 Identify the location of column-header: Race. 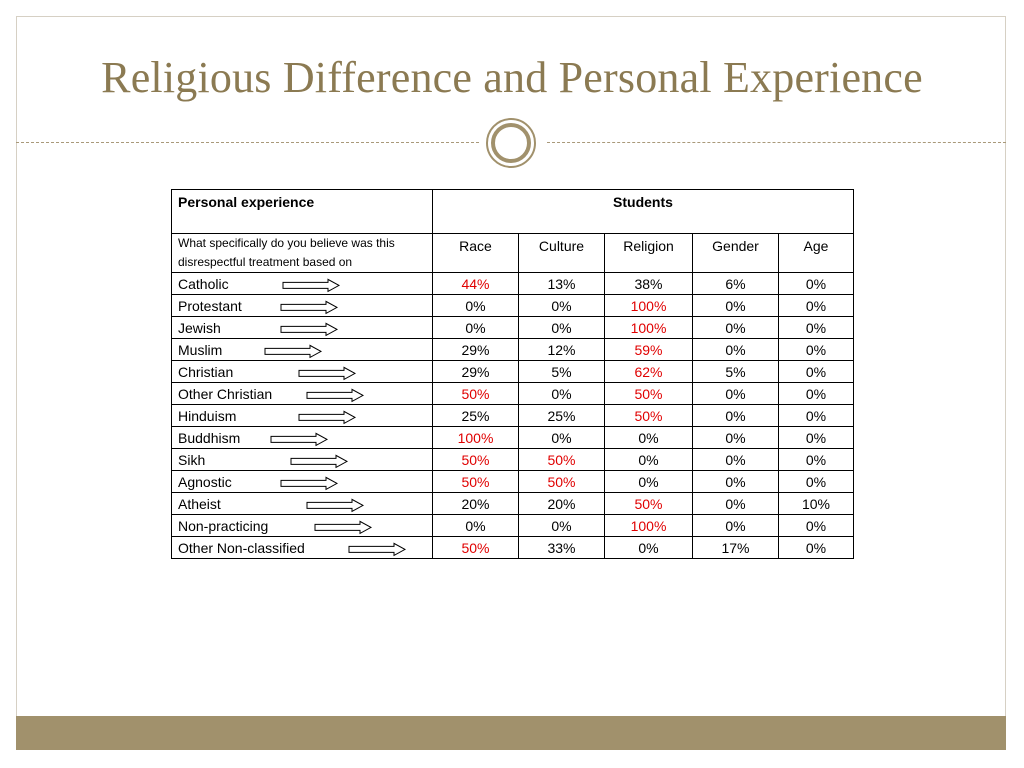
(475, 253).